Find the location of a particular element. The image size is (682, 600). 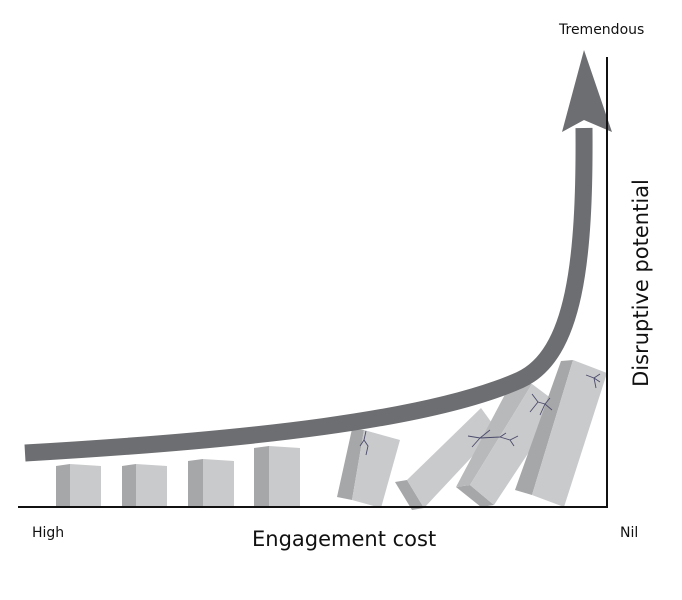

crack-marks is located at coordinates (480, 414).